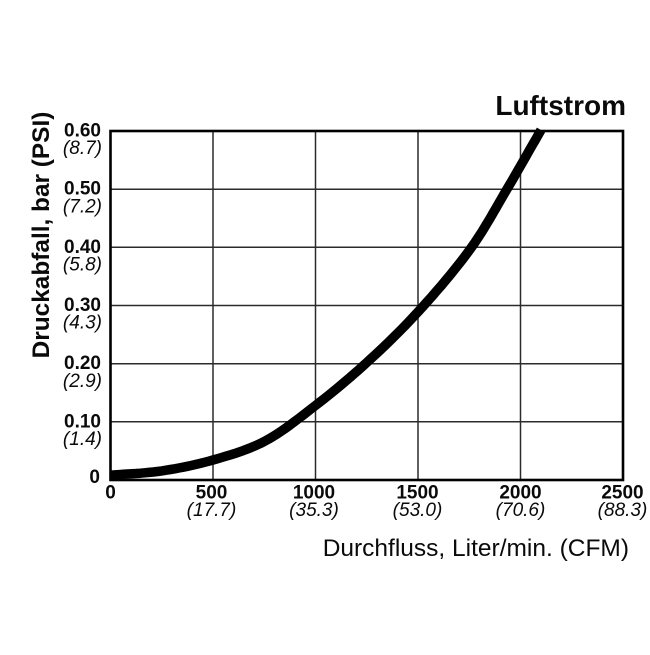  Describe the element at coordinates (560, 105) in the screenshot. I see `svg-text: Luftstrom` at that location.